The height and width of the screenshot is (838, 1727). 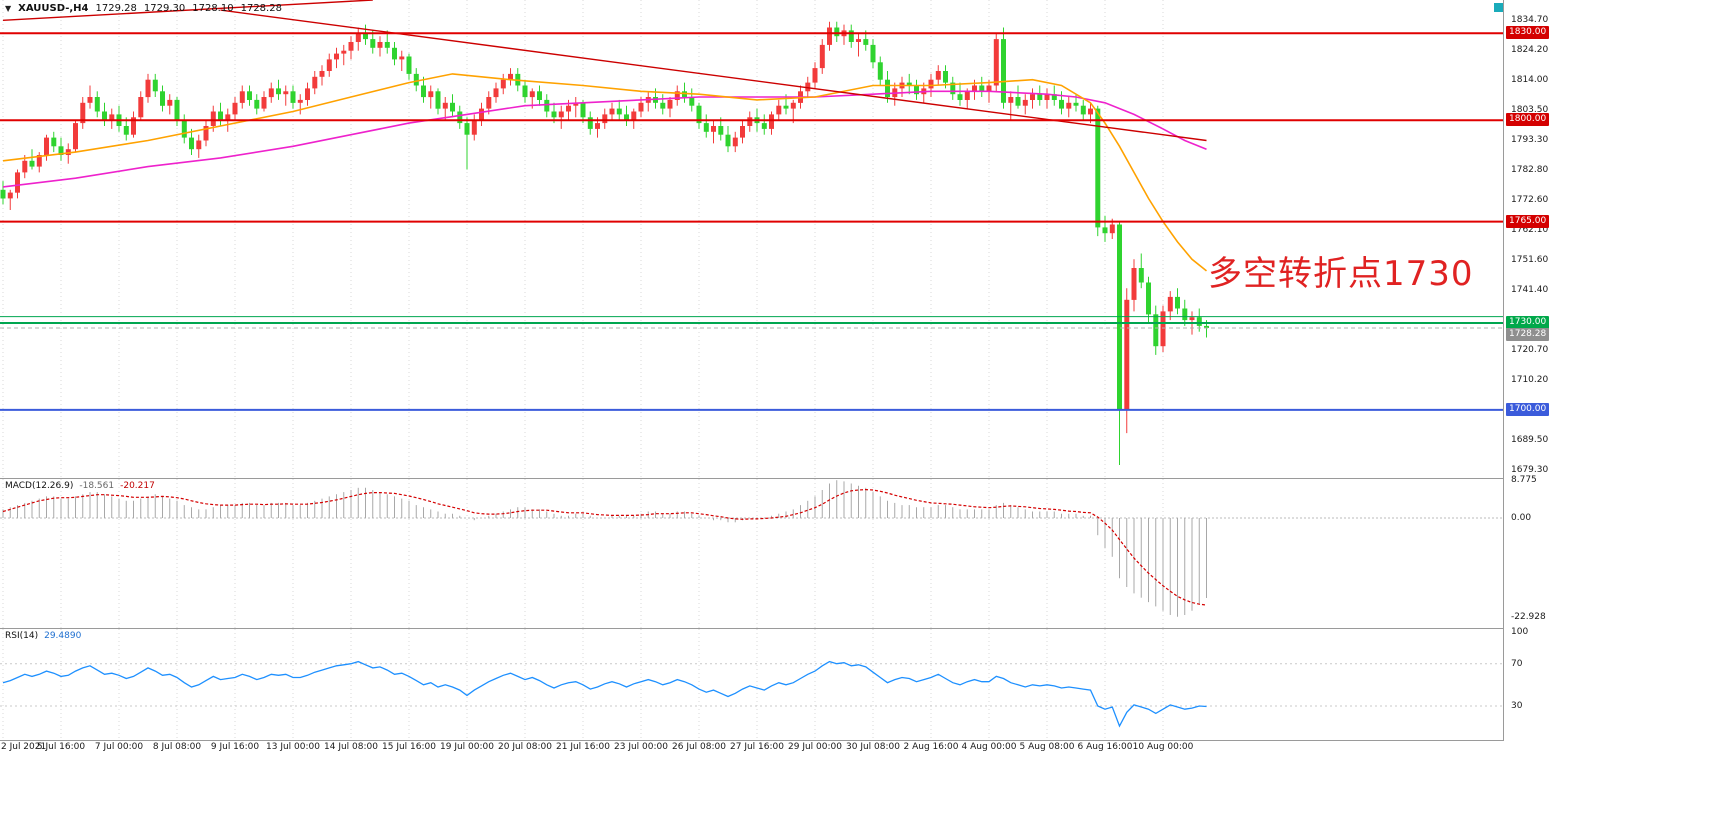 What do you see at coordinates (1521, 518) in the screenshot?
I see `macd-tick: 0.00` at bounding box center [1521, 518].